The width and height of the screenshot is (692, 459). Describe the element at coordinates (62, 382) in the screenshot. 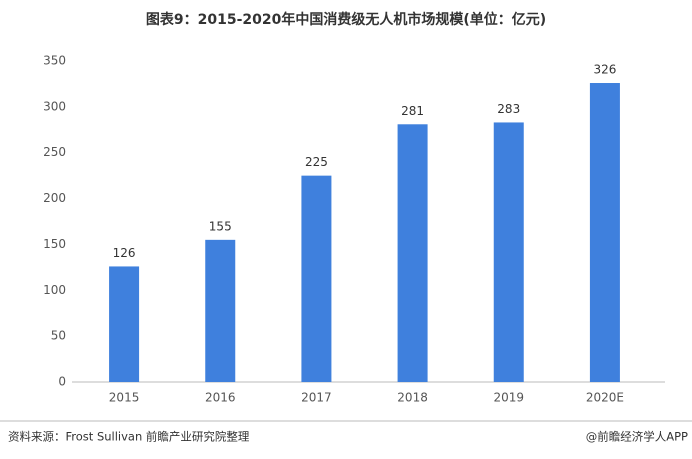

I see `y-tick-label: 0` at that location.